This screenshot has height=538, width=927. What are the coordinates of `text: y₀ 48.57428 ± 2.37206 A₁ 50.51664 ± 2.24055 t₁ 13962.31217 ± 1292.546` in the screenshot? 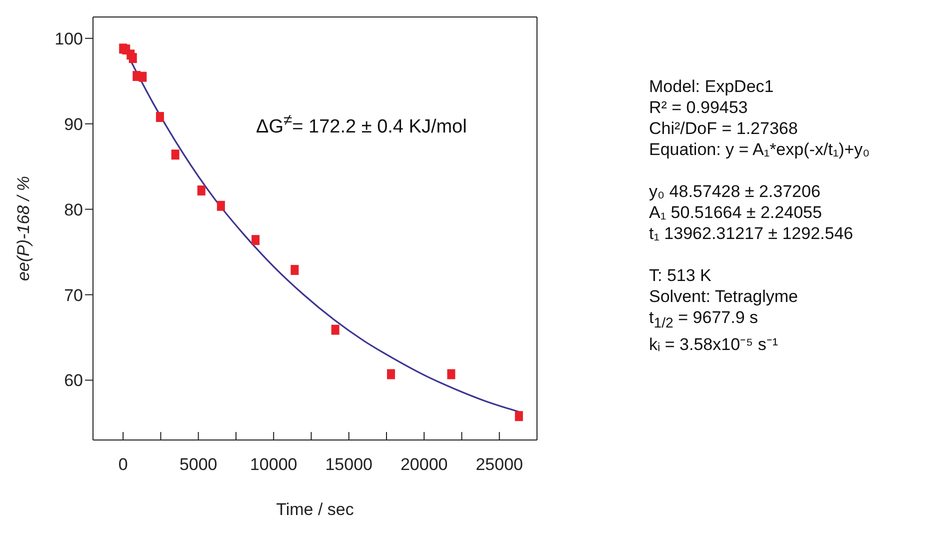 It's located at (751, 212).